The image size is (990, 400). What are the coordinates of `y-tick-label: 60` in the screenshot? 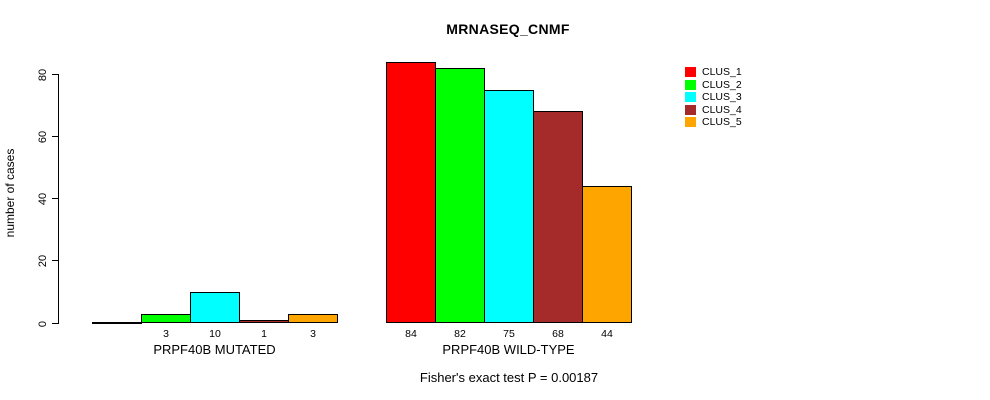 It's located at (43, 136).